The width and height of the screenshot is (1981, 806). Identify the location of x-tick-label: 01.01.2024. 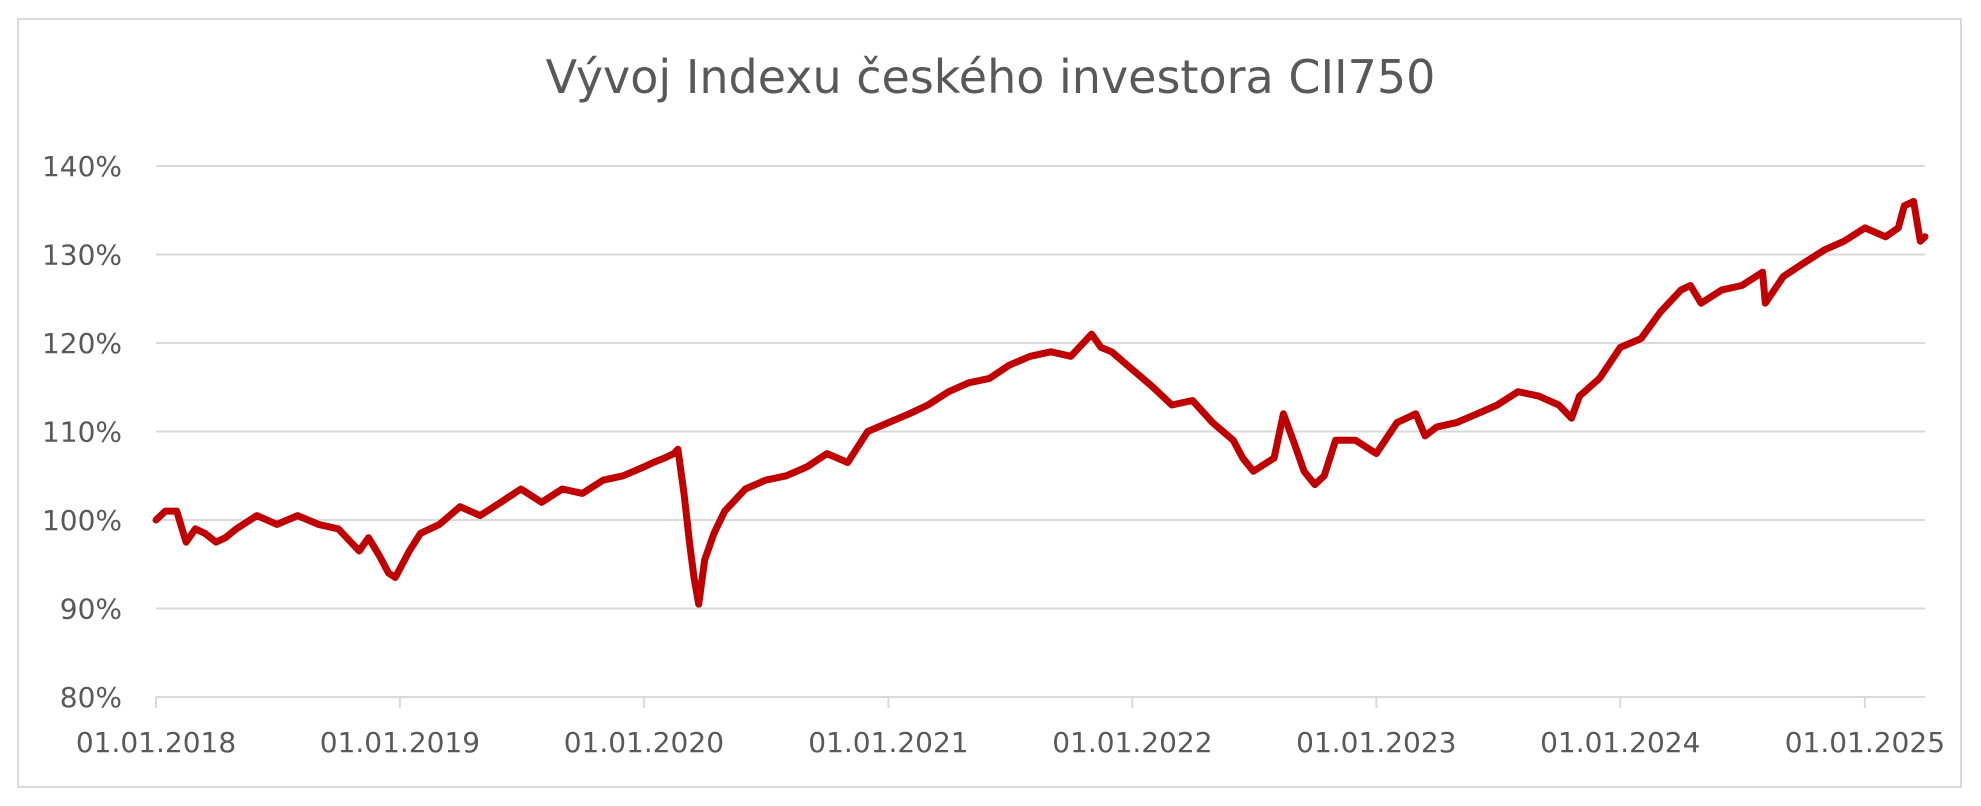
(1620, 742).